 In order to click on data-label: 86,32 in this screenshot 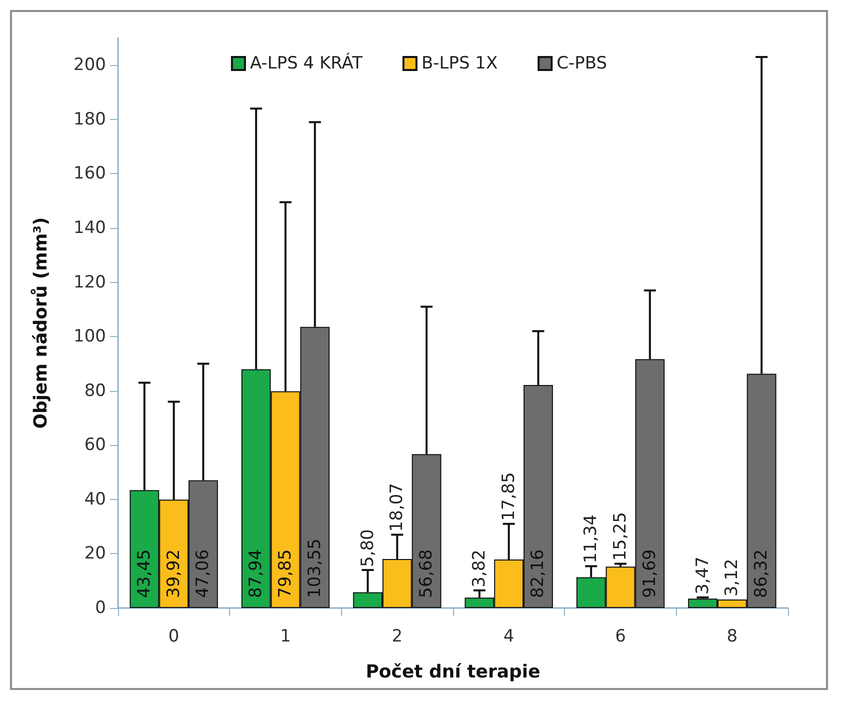, I will do `click(762, 573)`.